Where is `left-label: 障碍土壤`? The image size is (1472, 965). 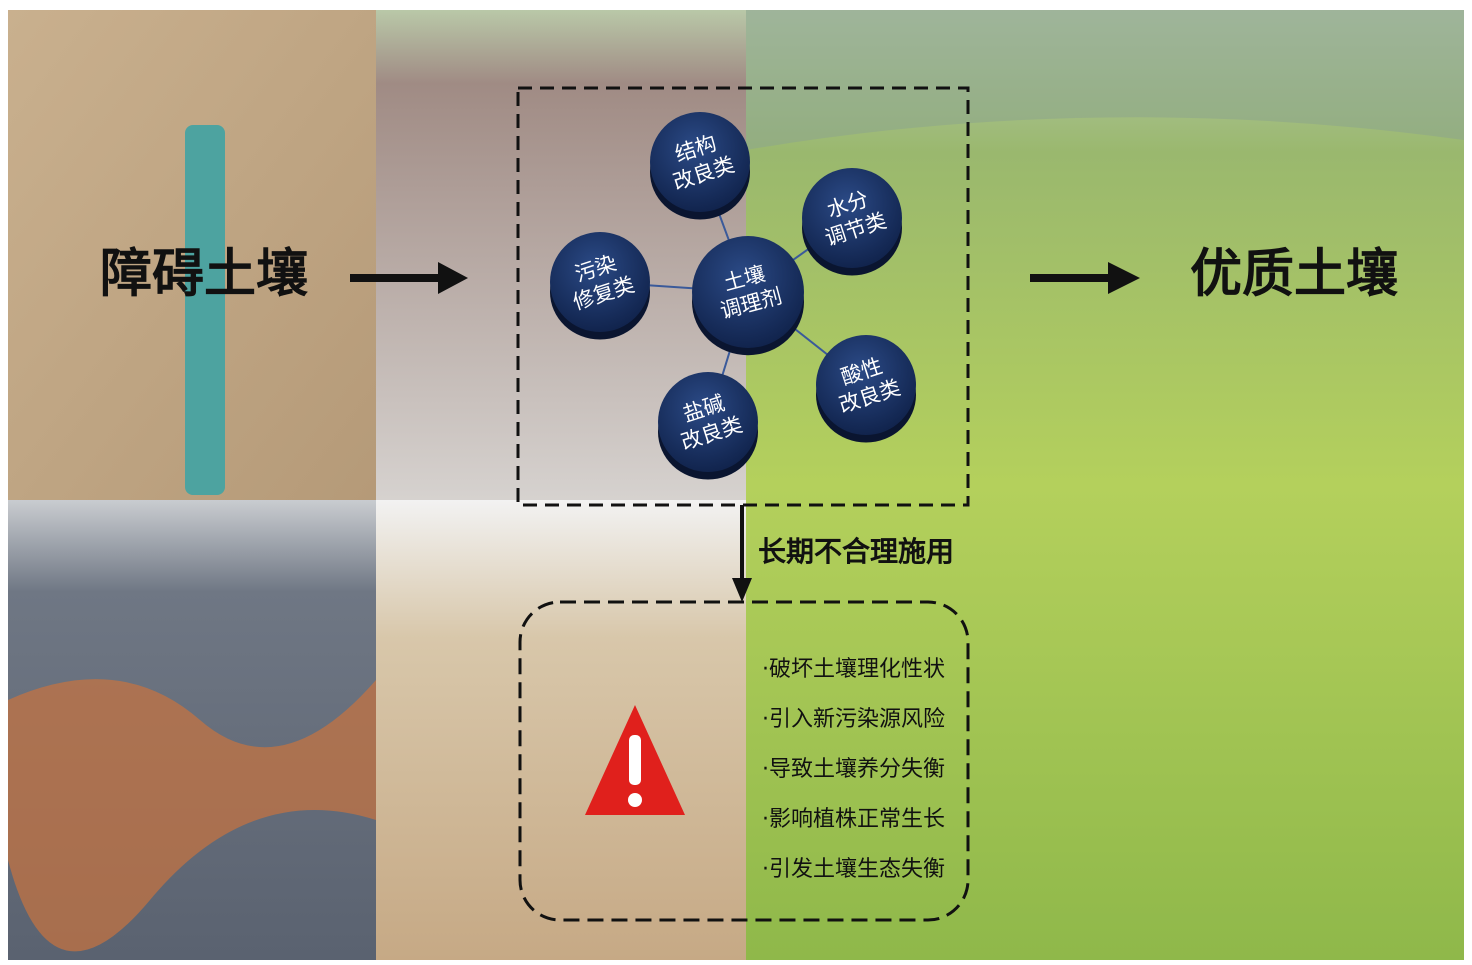
left-label: 障碍土壤 is located at coordinates (204, 274).